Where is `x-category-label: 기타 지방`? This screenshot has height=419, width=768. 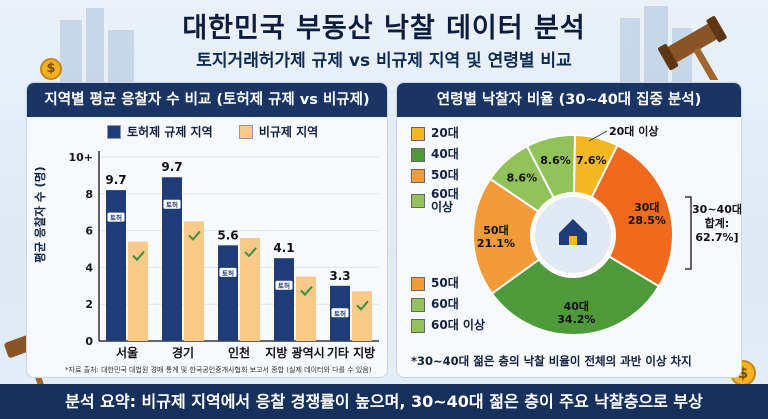
x-category-label: 기타 지방 is located at coordinates (351, 352).